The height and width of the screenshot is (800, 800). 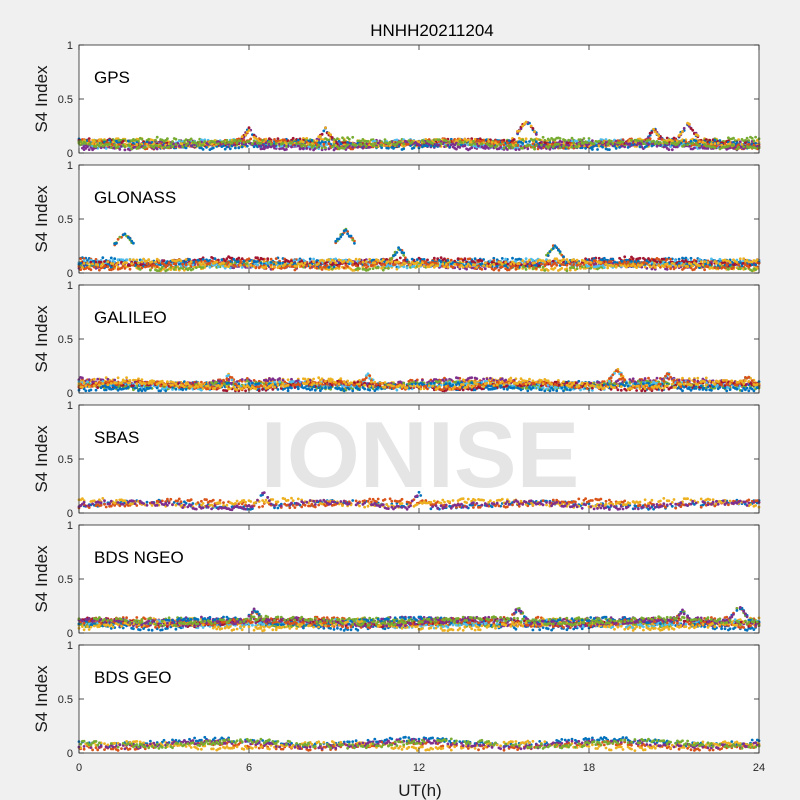 I want to click on y-tick-label: 0.5, so click(x=65, y=100).